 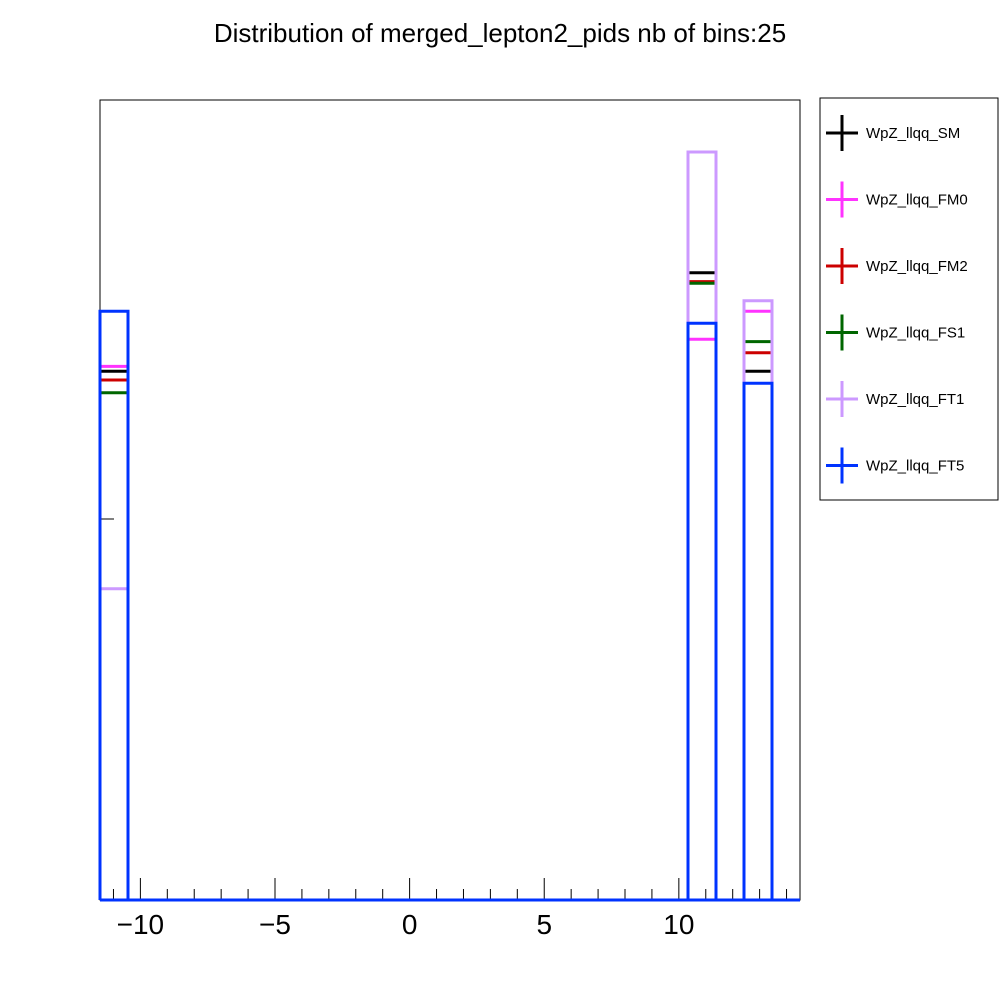 What do you see at coordinates (275, 924) in the screenshot?
I see `x-tick-label: −5` at bounding box center [275, 924].